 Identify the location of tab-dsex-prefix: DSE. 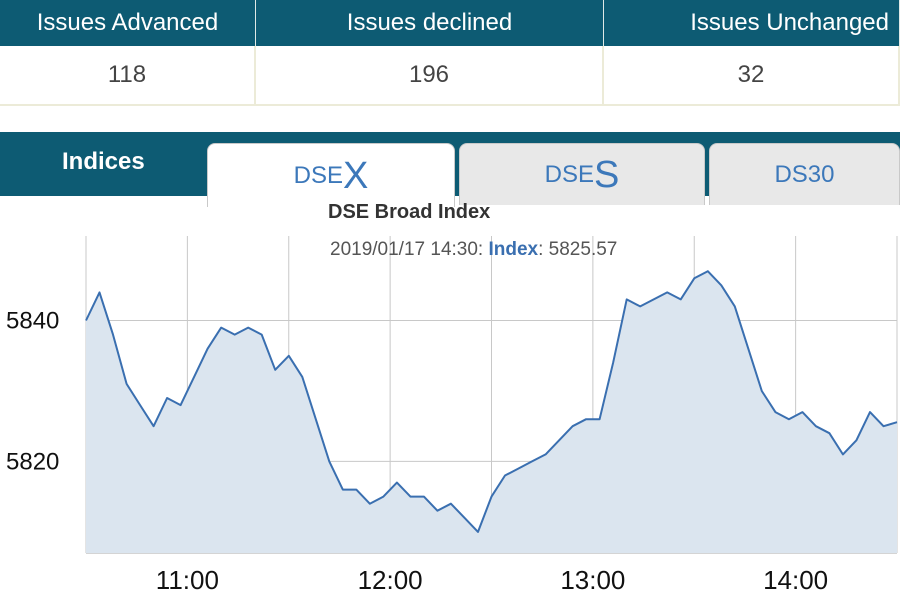
(318, 175).